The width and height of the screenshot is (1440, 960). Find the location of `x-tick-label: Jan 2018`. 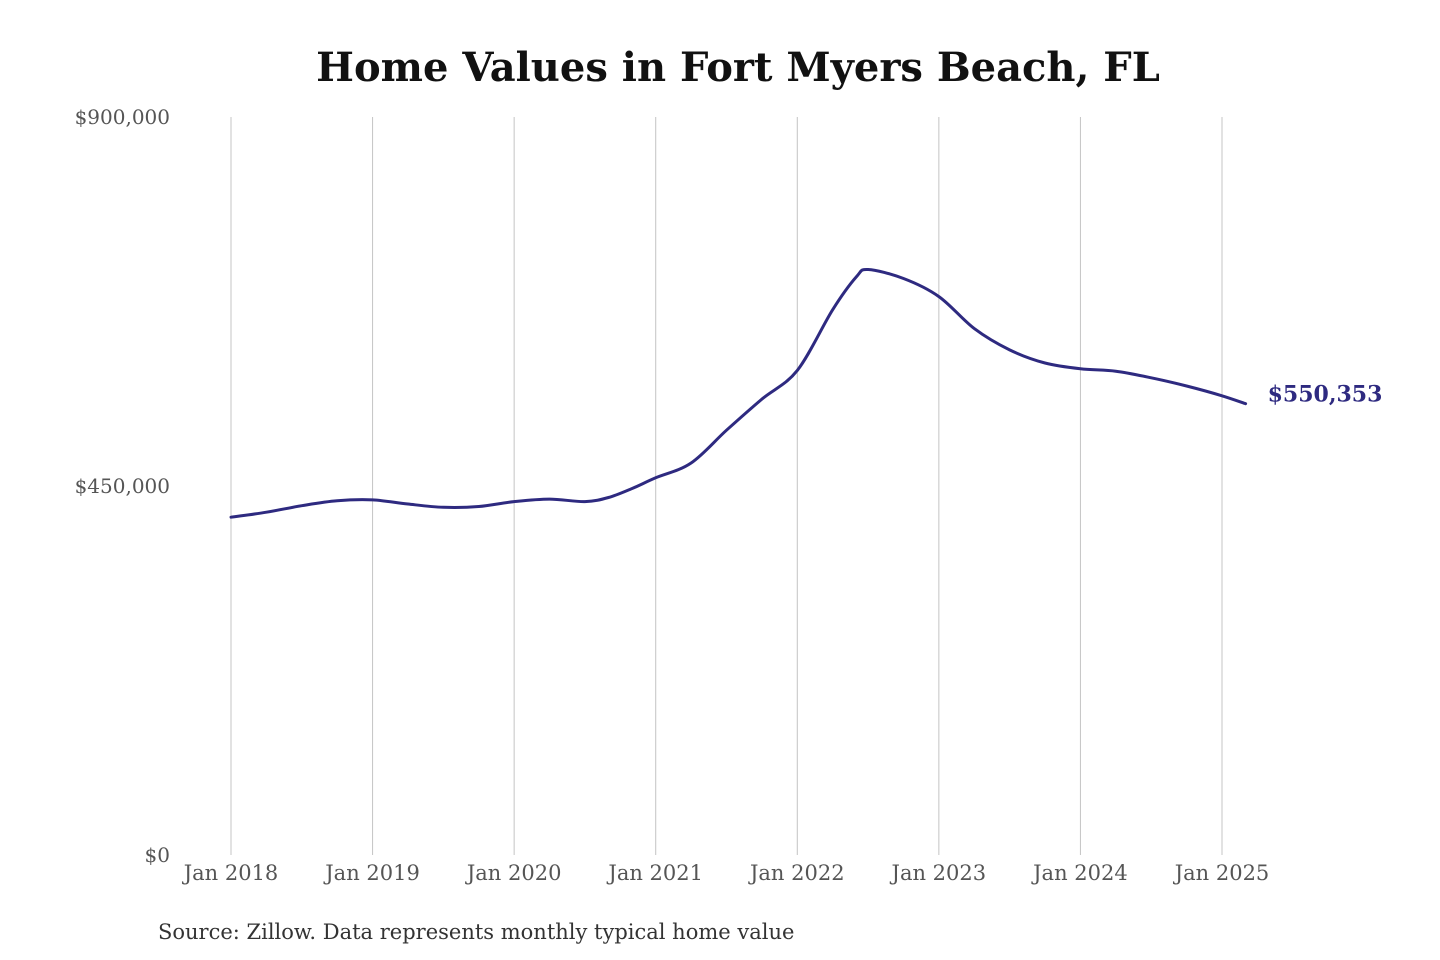

x-tick-label: Jan 2018 is located at coordinates (230, 873).